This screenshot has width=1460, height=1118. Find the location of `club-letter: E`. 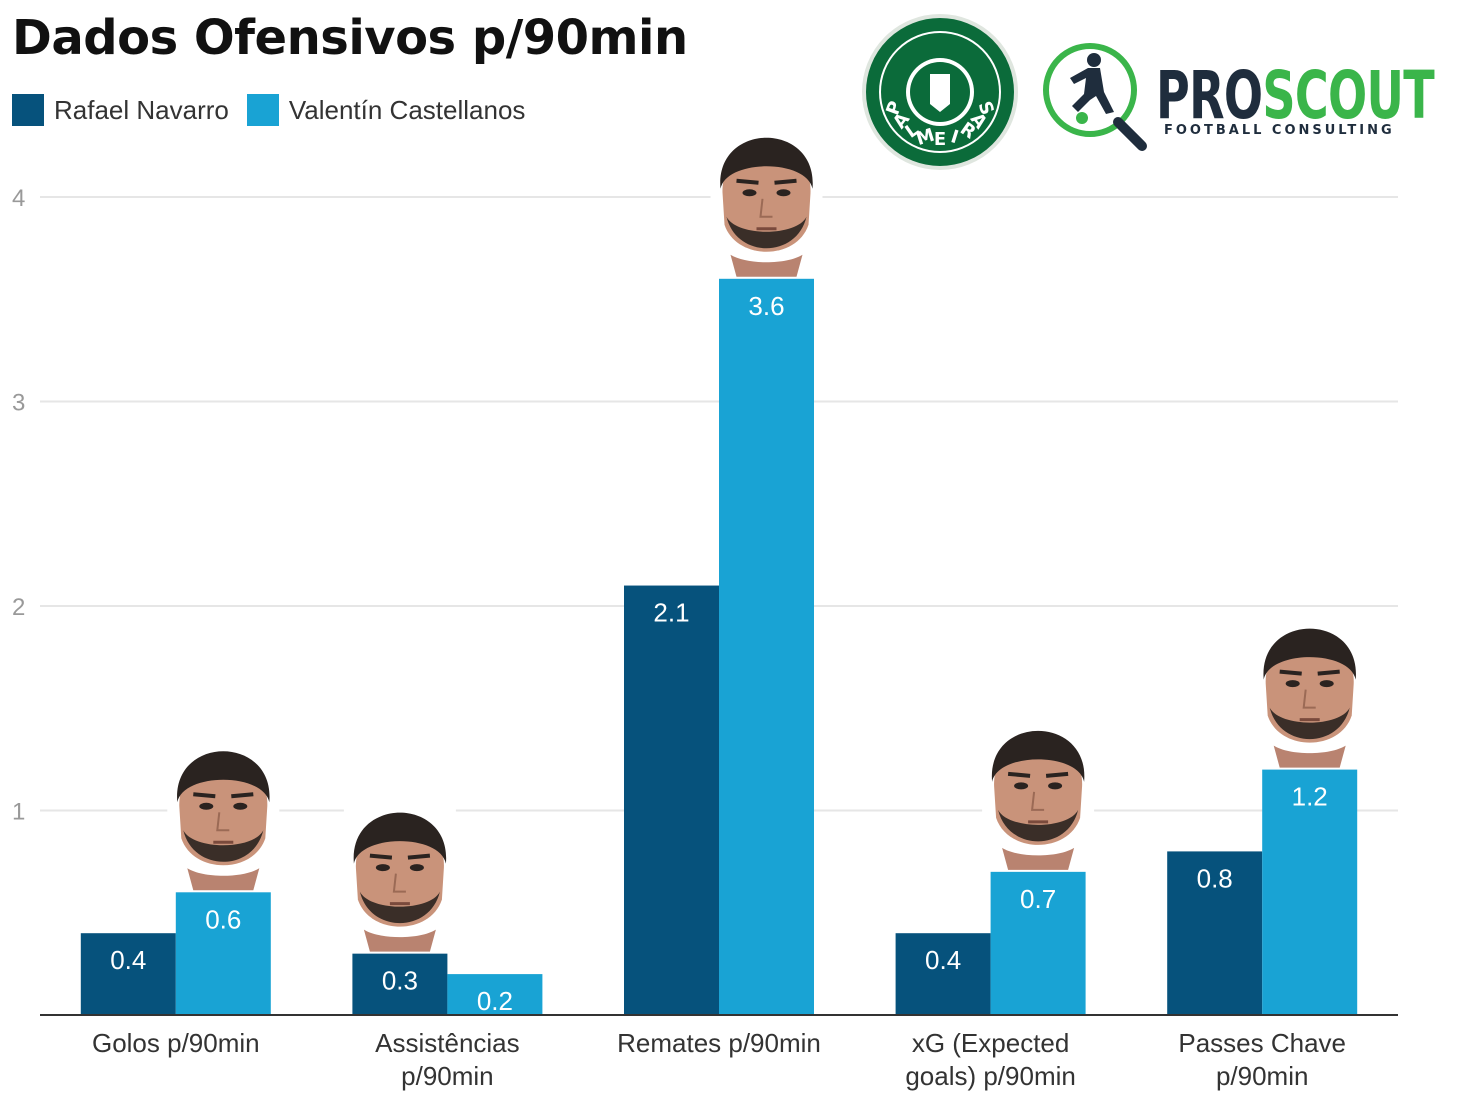

club-letter: E is located at coordinates (940, 139).